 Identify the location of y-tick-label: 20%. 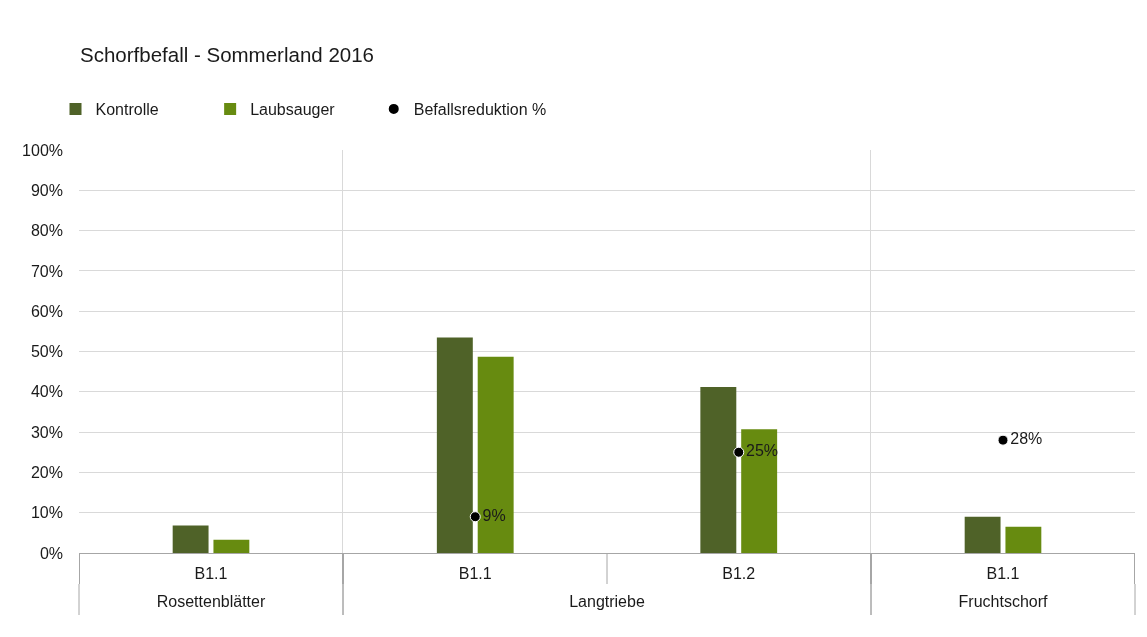
(46, 472).